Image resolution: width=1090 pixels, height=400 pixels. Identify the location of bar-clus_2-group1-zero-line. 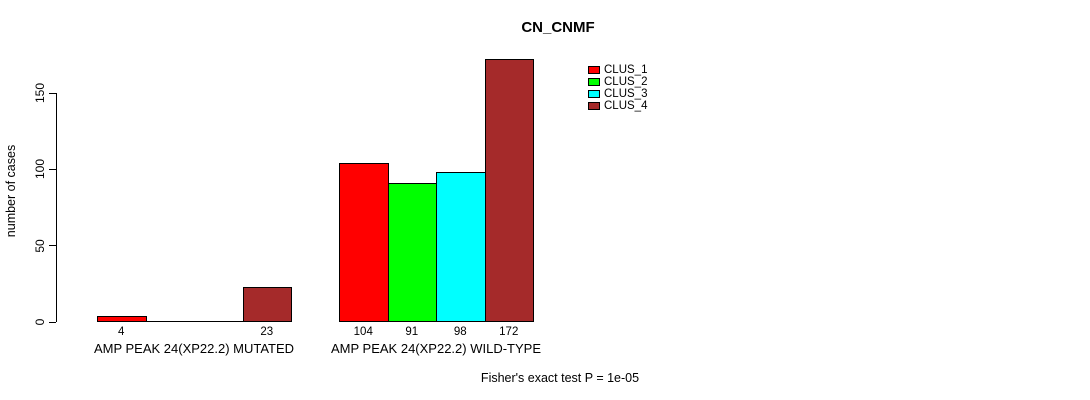
(170, 321).